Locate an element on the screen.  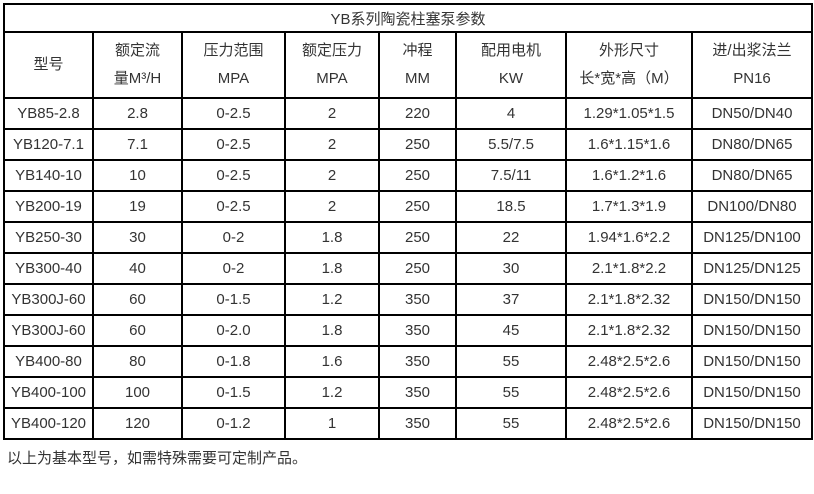
table-title: YB系列陶瓷柱塞泵参数 is located at coordinates (408, 18).